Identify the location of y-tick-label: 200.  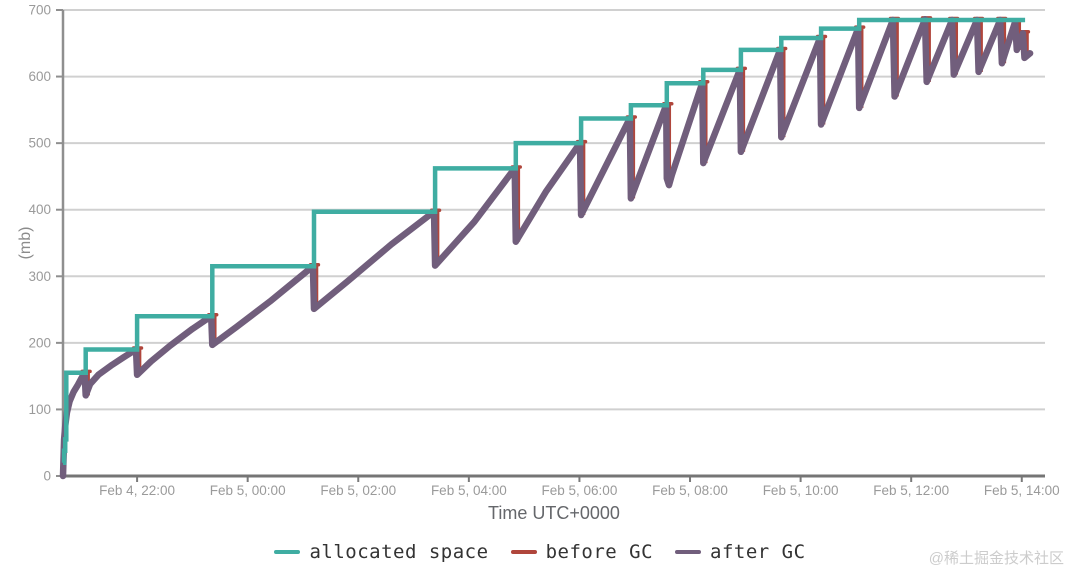
(39, 342).